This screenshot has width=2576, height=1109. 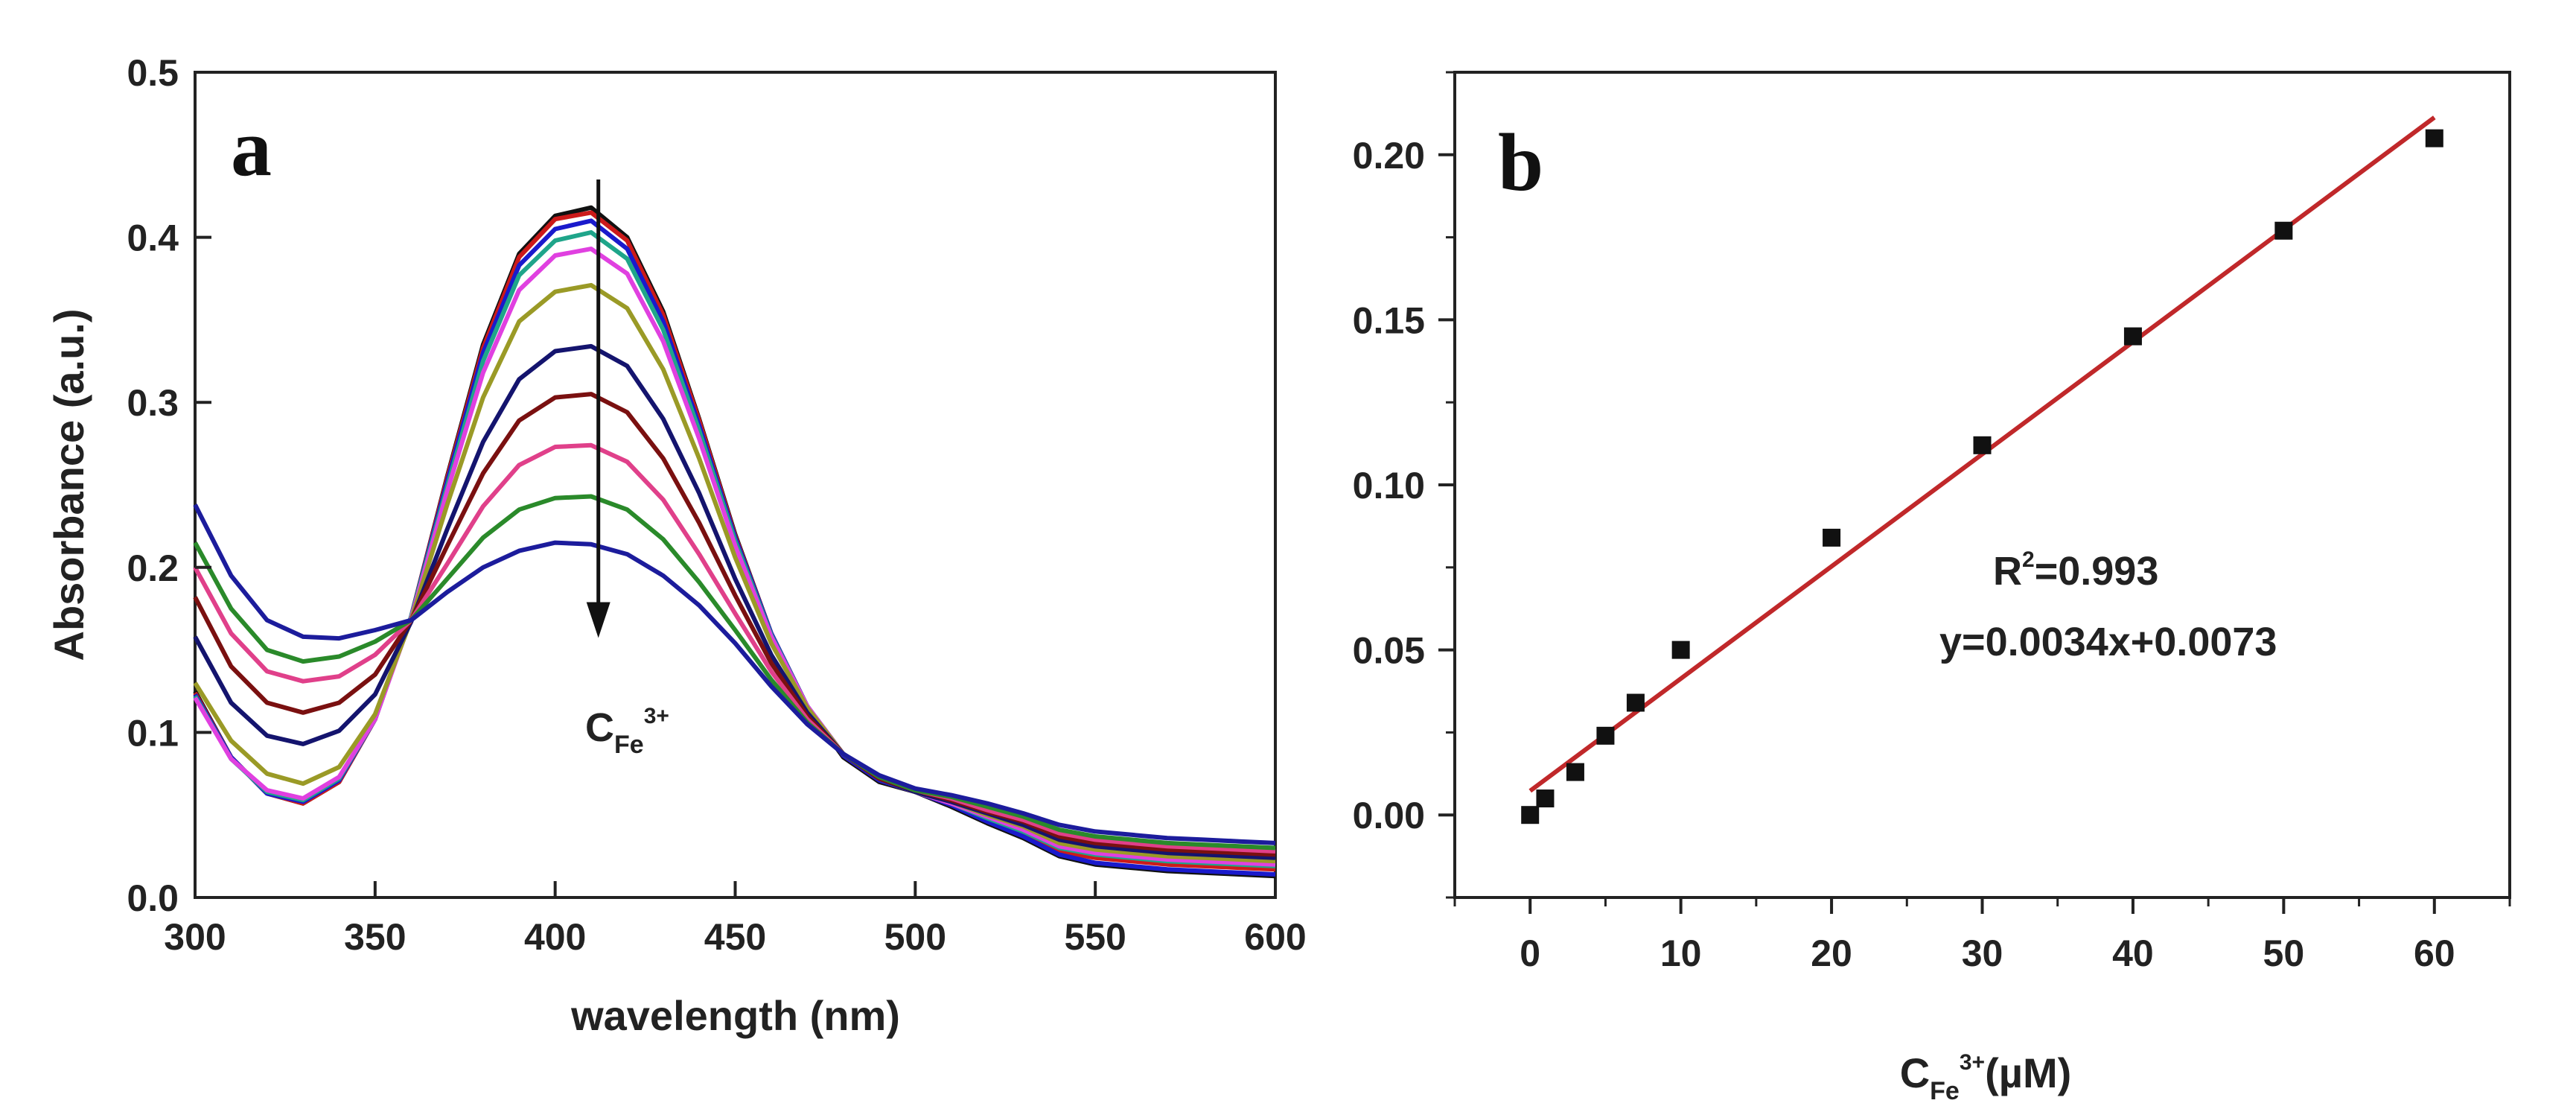 I want to click on r2-label: R, so click(x=2007, y=572).